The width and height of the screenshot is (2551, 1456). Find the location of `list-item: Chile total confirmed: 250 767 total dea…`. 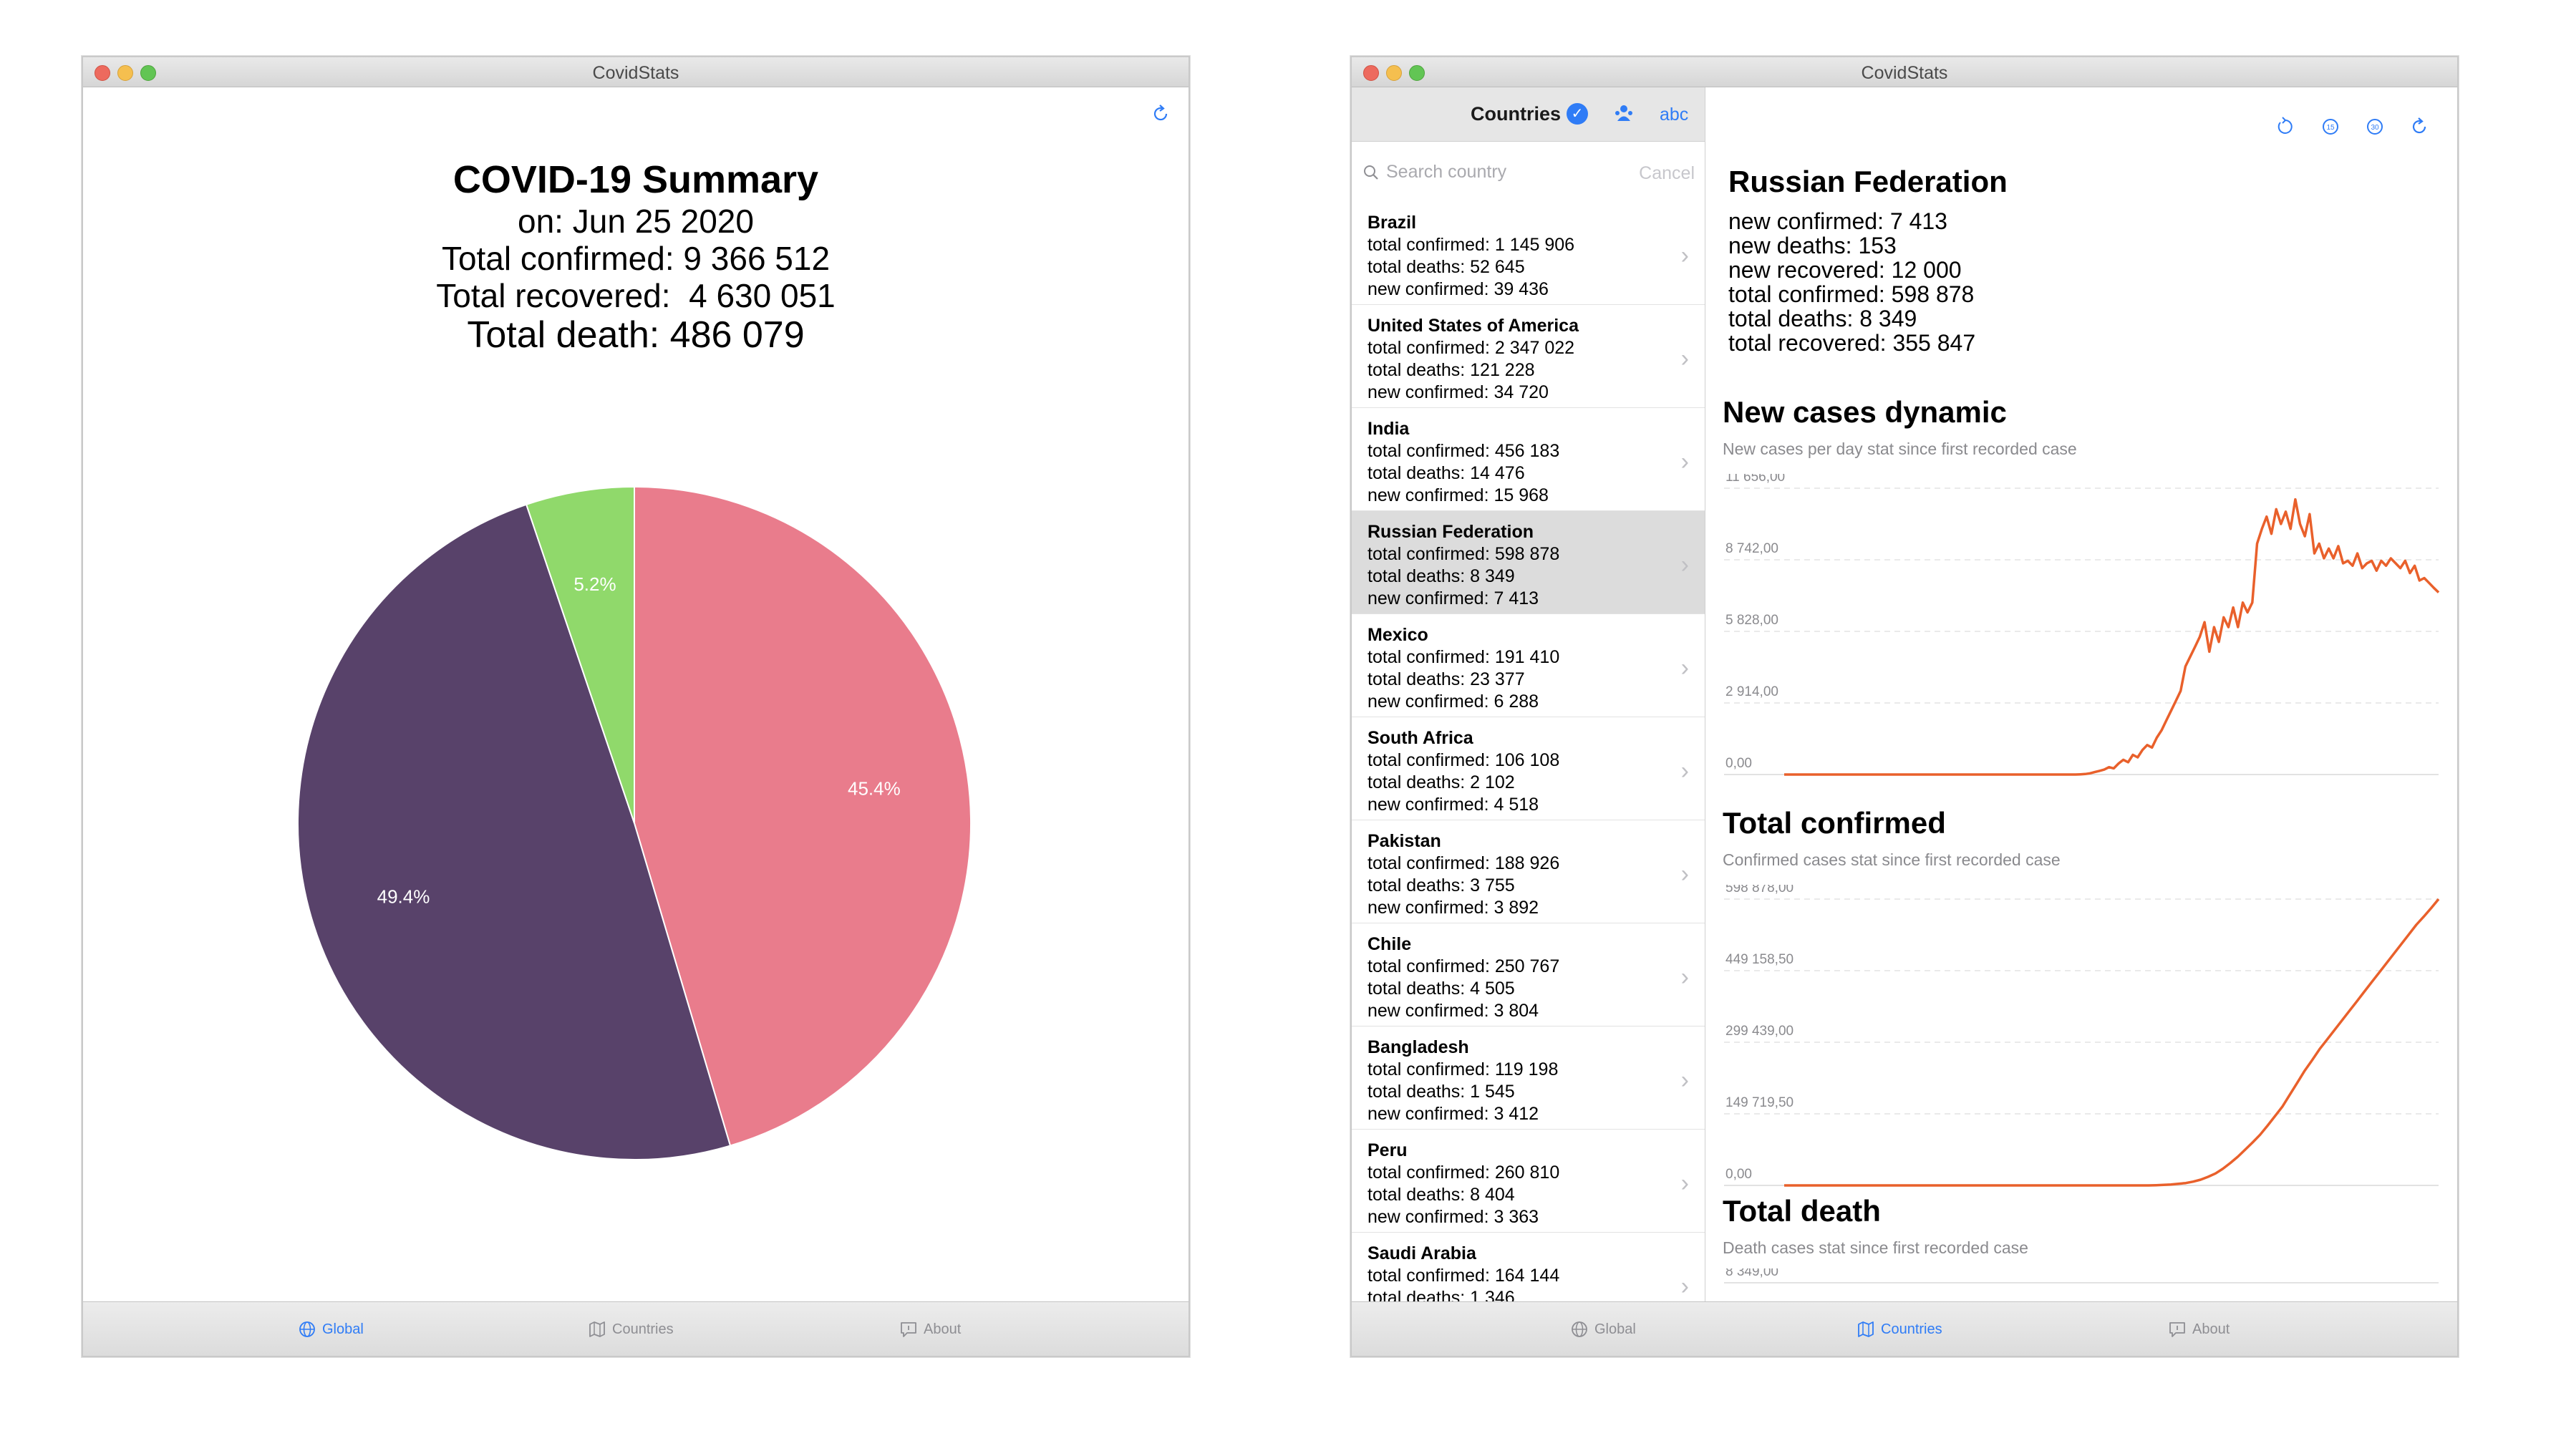

list-item: Chile total confirmed: 250 767 total dea… is located at coordinates (1528, 975).